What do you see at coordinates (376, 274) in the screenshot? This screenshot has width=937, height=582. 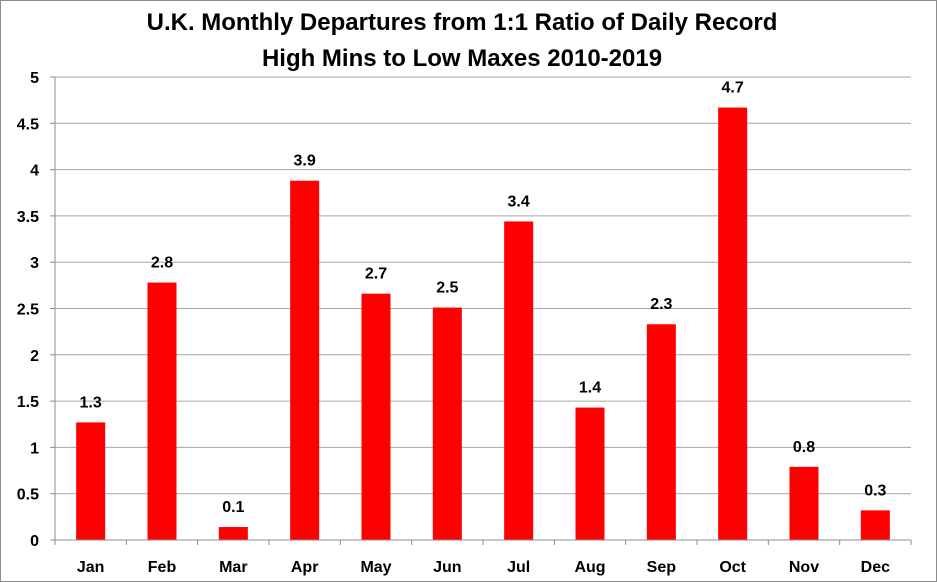 I see `data-label-may: 2.7` at bounding box center [376, 274].